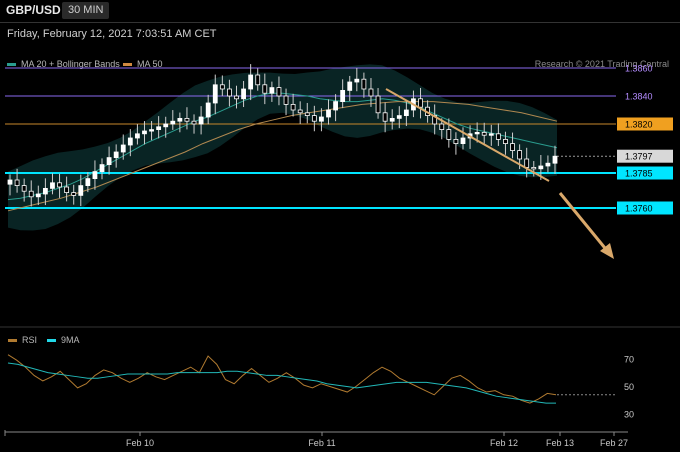 This screenshot has height=452, width=680. I want to click on trend-annotation, so click(499, 173).